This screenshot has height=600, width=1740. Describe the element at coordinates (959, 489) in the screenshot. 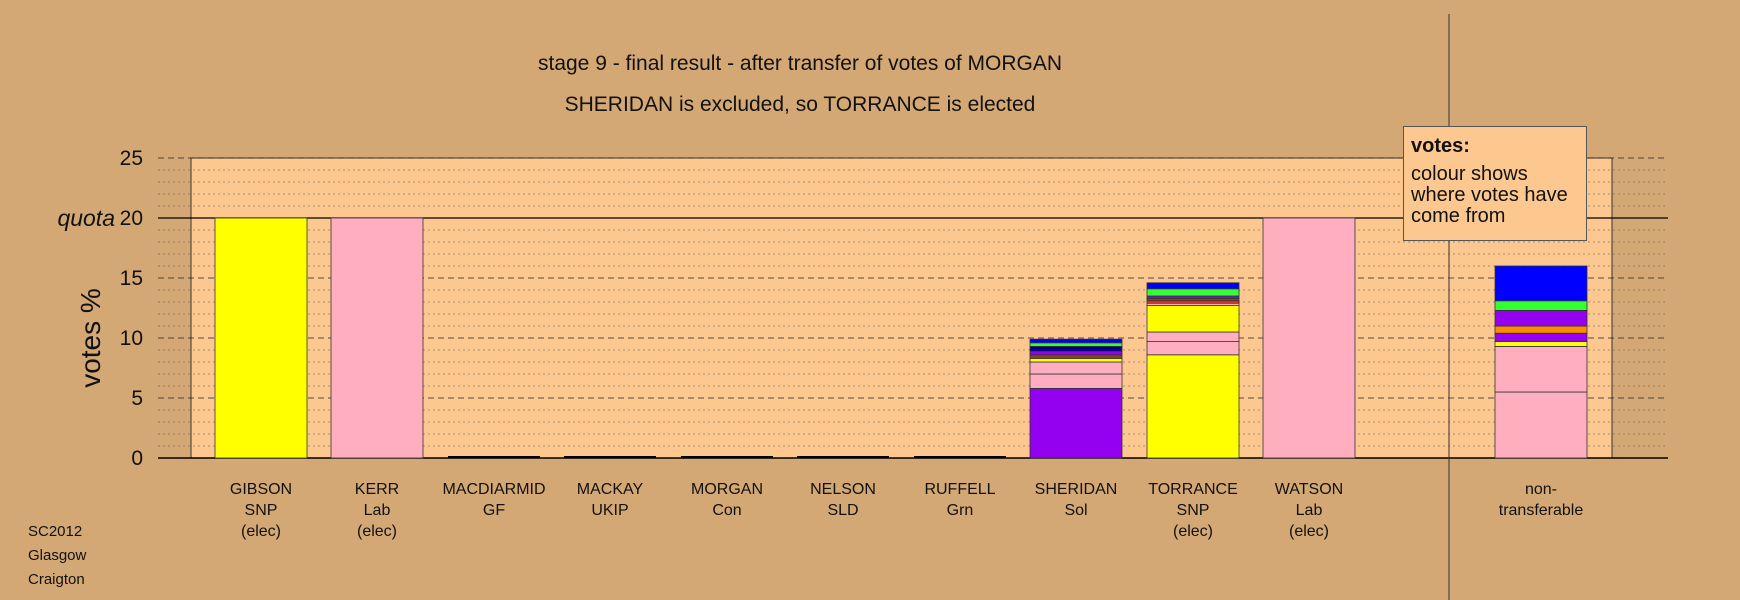

I see `category-label: RUFFELL` at that location.